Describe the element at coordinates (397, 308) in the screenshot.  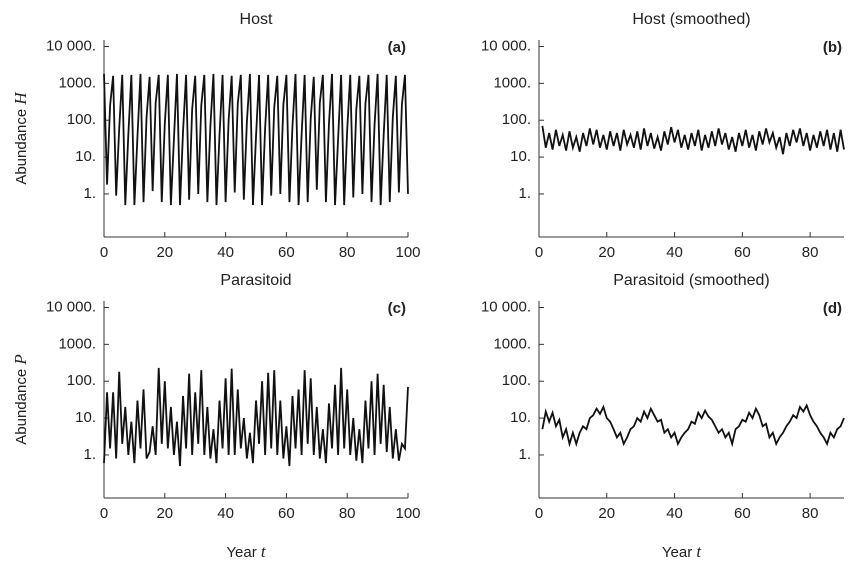
I see `panel-label: (c)` at that location.